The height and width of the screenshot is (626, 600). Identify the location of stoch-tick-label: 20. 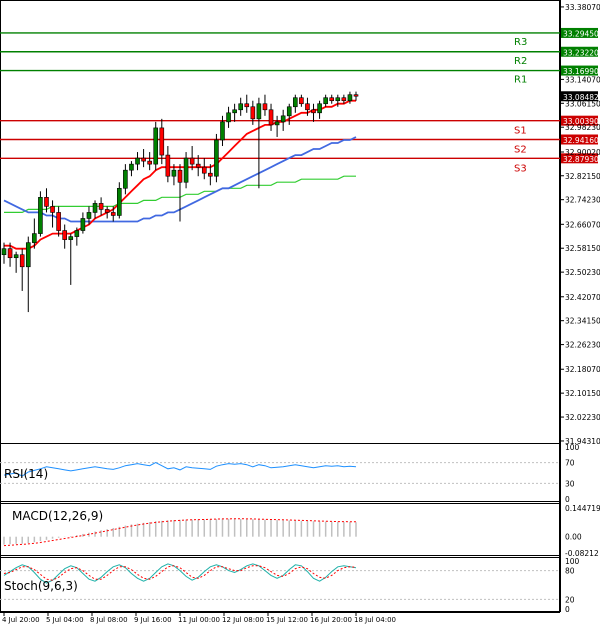
(570, 599).